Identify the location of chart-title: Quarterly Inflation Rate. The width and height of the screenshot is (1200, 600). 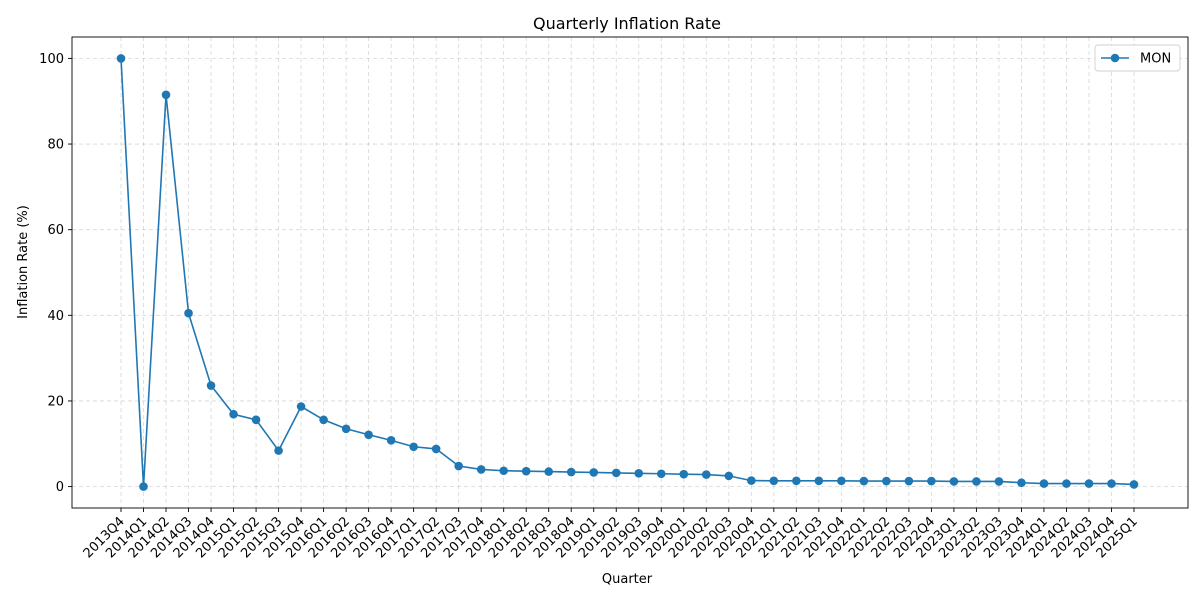
(627, 23).